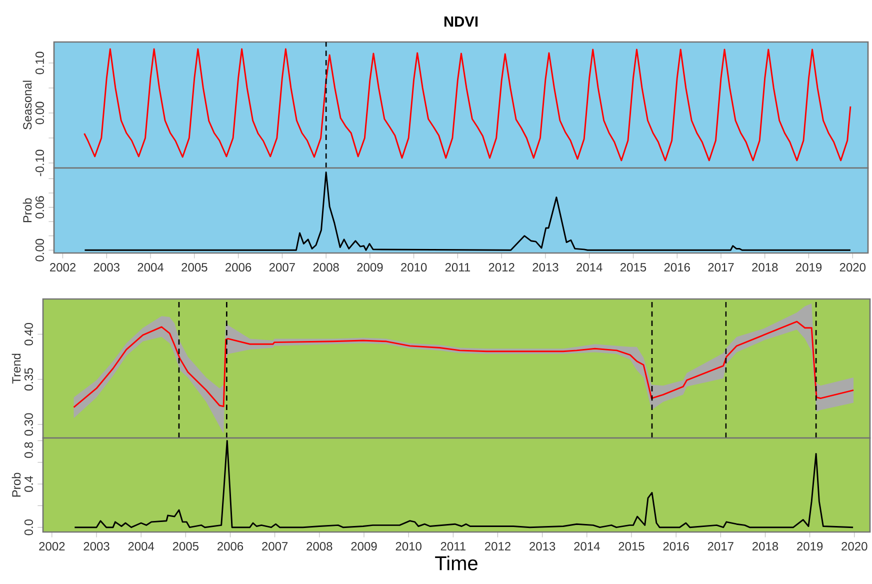 The width and height of the screenshot is (872, 584). I want to click on x-axis-title: Time, so click(456, 563).